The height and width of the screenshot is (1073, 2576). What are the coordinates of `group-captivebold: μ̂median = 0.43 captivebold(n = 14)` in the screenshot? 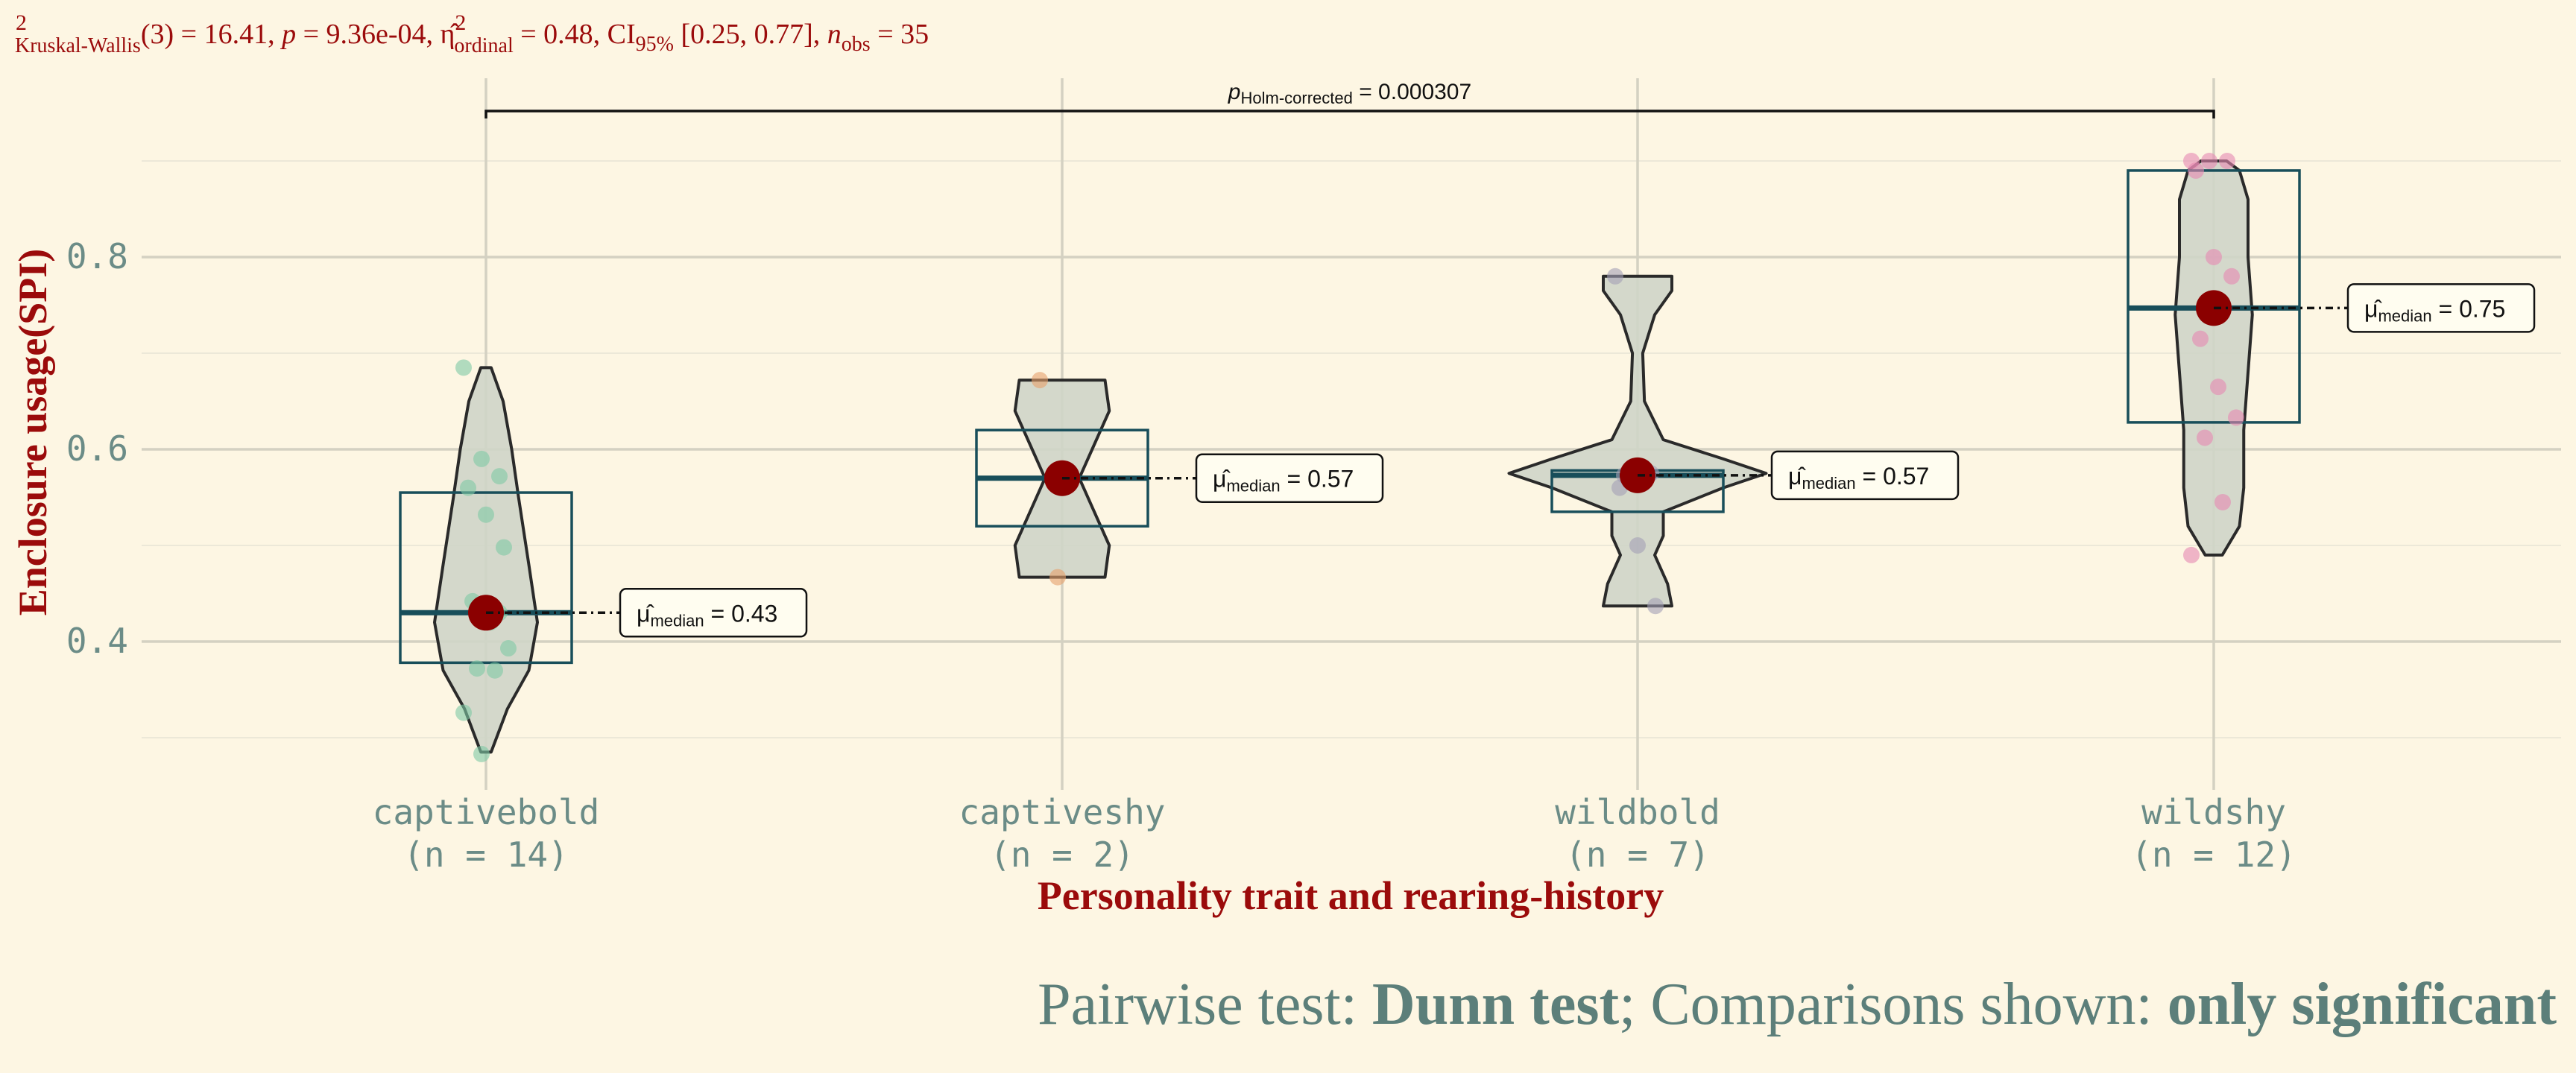 It's located at (590, 617).